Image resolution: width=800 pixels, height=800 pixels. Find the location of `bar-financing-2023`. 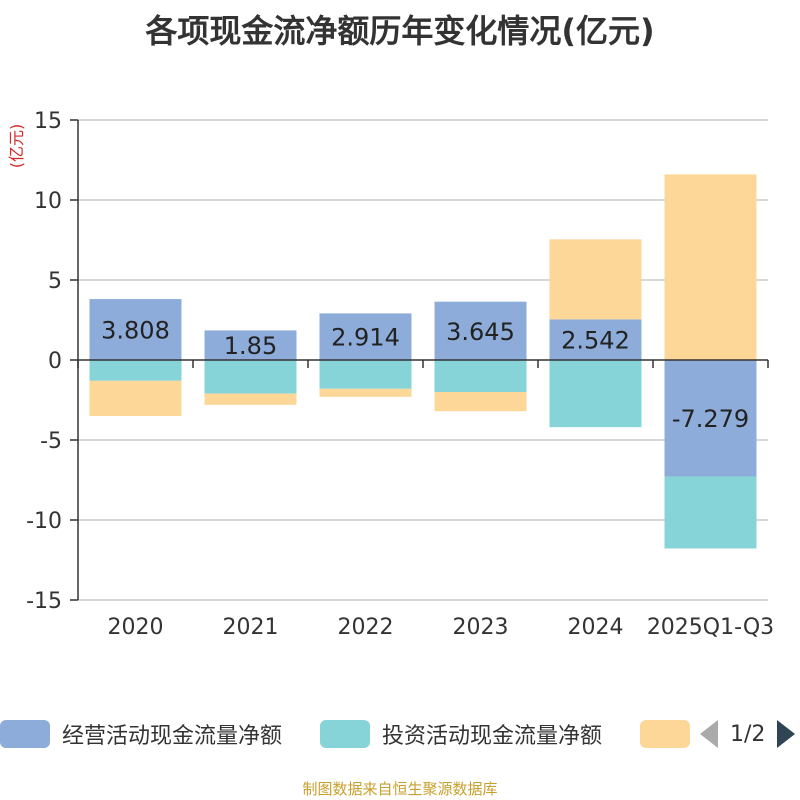

bar-financing-2023 is located at coordinates (480, 402).